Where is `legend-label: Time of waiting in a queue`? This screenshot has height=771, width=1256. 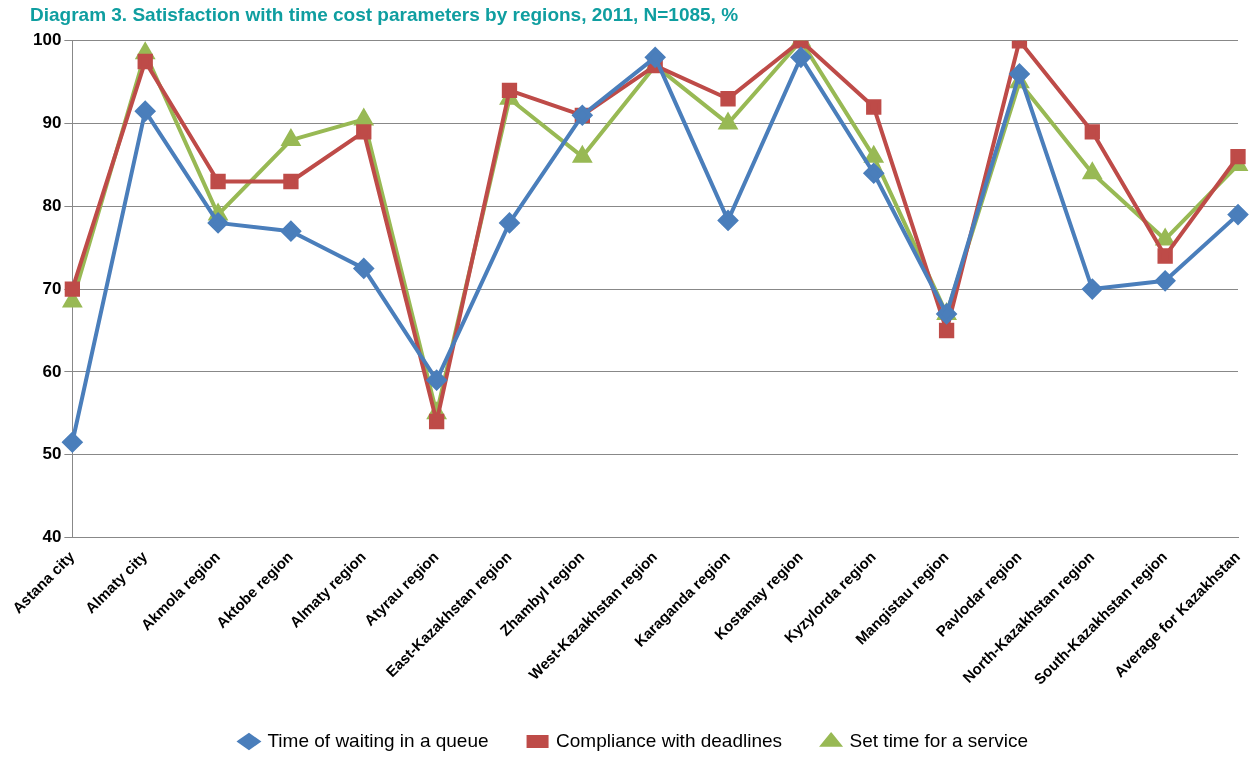 legend-label: Time of waiting in a queue is located at coordinates (378, 740).